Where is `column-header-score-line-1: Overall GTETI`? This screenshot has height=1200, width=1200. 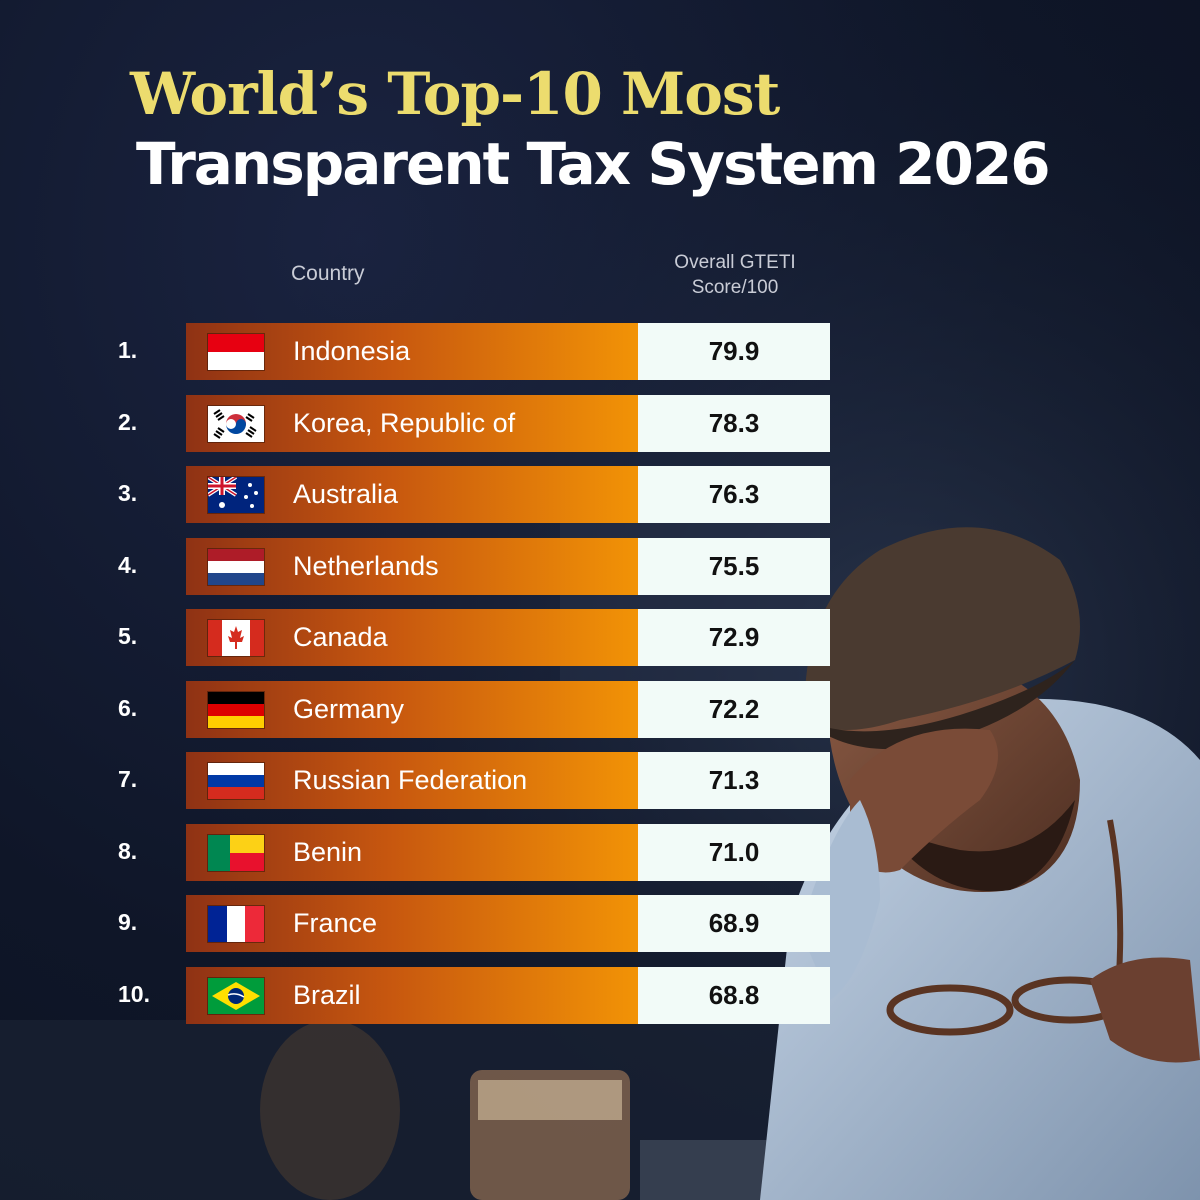
column-header-score-line-1: Overall GTETI is located at coordinates (735, 262).